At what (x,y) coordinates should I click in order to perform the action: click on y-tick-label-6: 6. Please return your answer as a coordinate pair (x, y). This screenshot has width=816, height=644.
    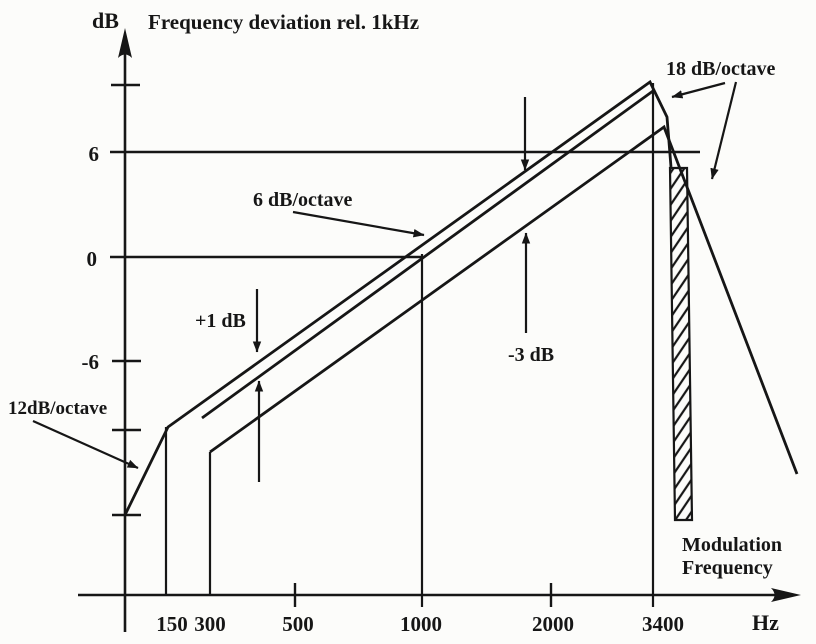
    Looking at the image, I should click on (94, 154).